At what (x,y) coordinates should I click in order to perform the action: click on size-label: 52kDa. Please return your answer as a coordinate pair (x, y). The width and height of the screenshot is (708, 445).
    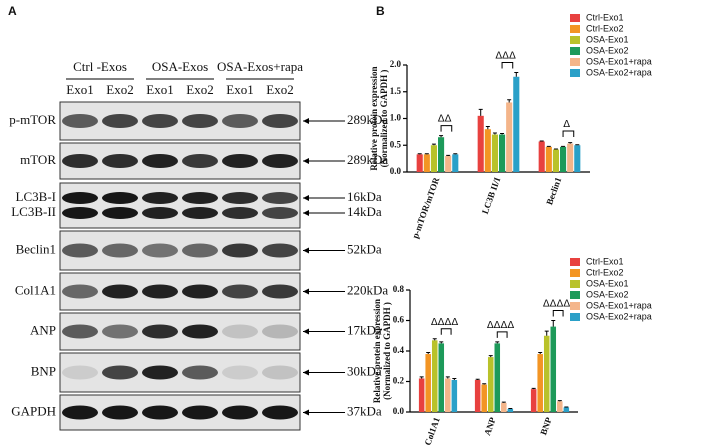
    Looking at the image, I should click on (364, 248).